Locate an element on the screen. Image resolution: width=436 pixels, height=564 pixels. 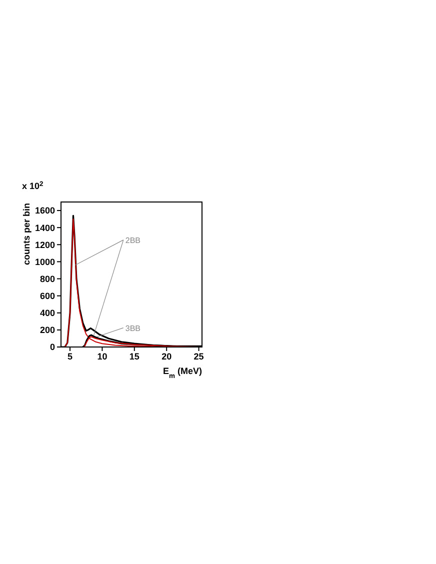
x-tick-label: 15 is located at coordinates (134, 356).